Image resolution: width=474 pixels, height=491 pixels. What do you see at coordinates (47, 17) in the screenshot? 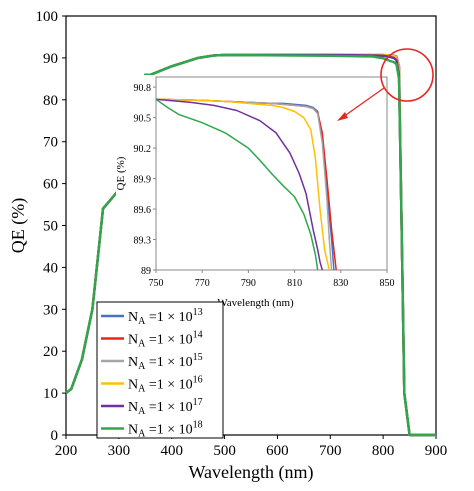
I see `y-tick-label: 100` at bounding box center [47, 17].